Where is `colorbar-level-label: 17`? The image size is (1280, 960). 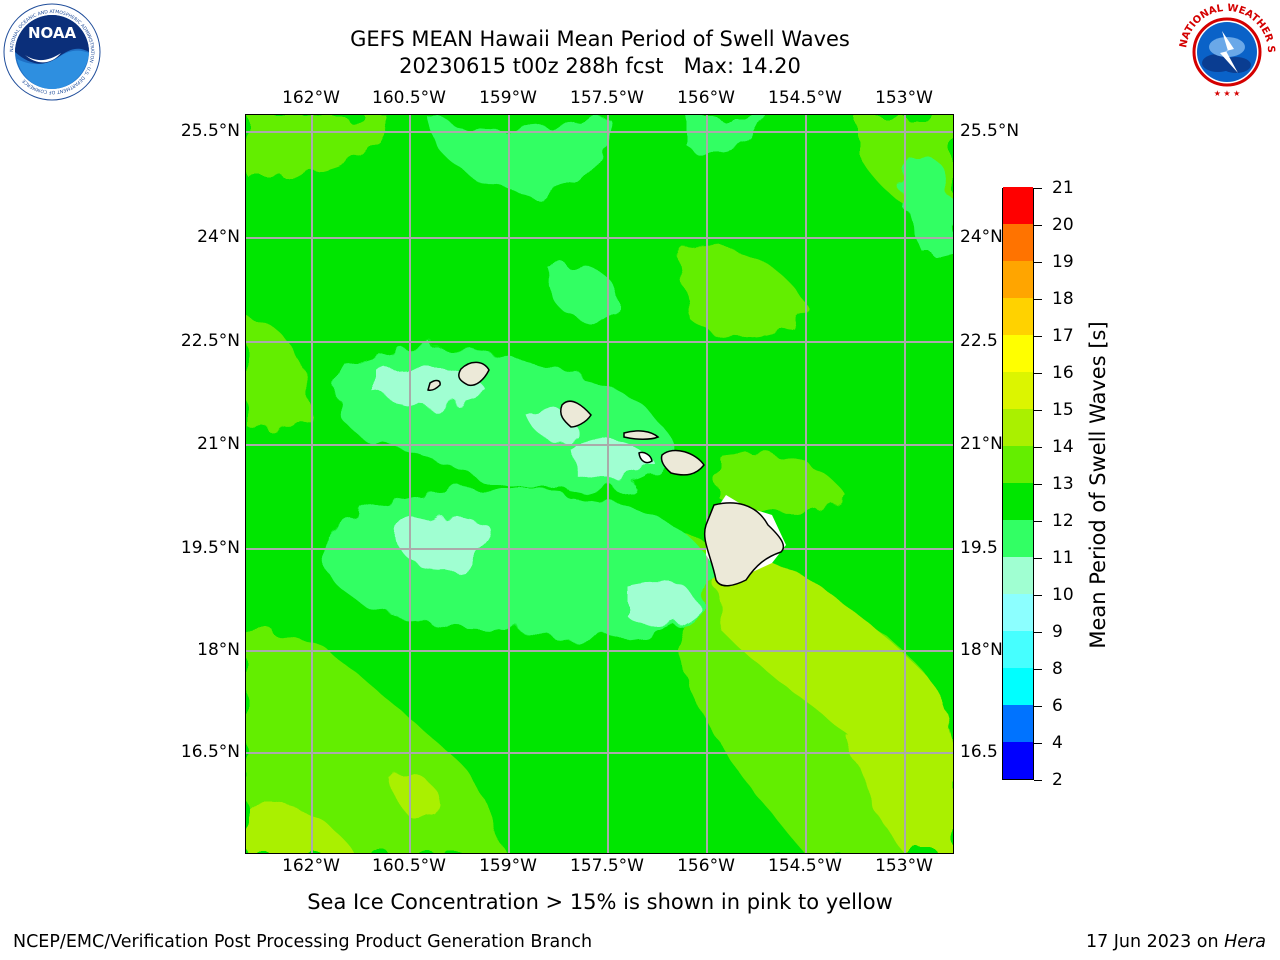 colorbar-level-label: 17 is located at coordinates (1063, 336).